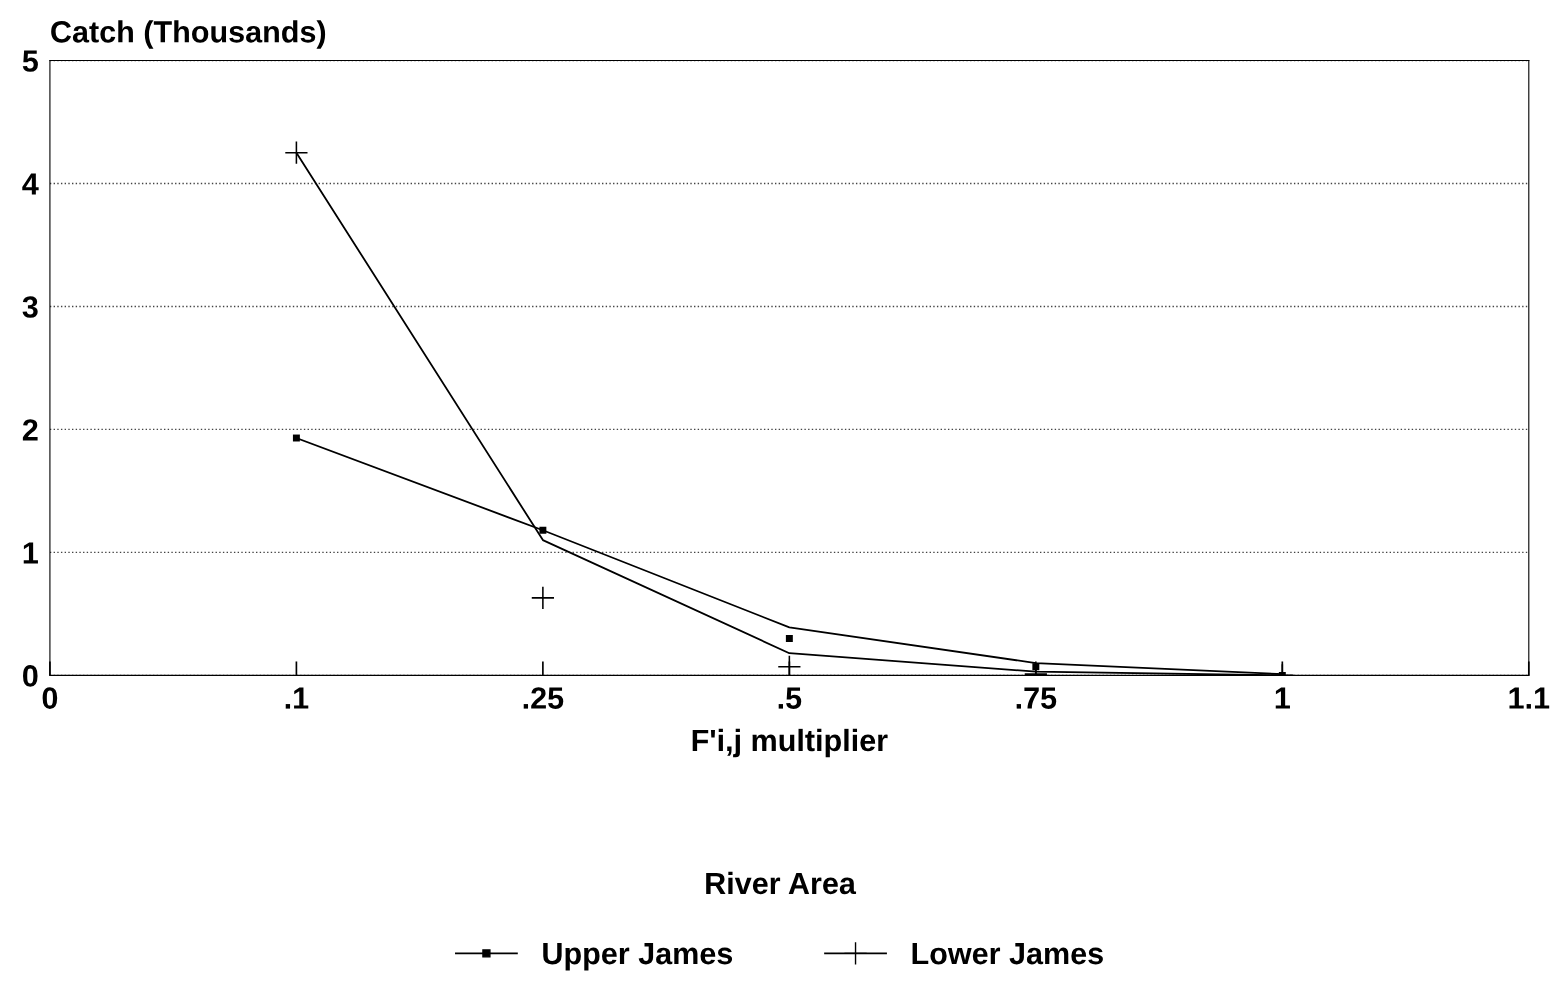 The image size is (1560, 1008). I want to click on y-tick-label: 3, so click(30, 307).